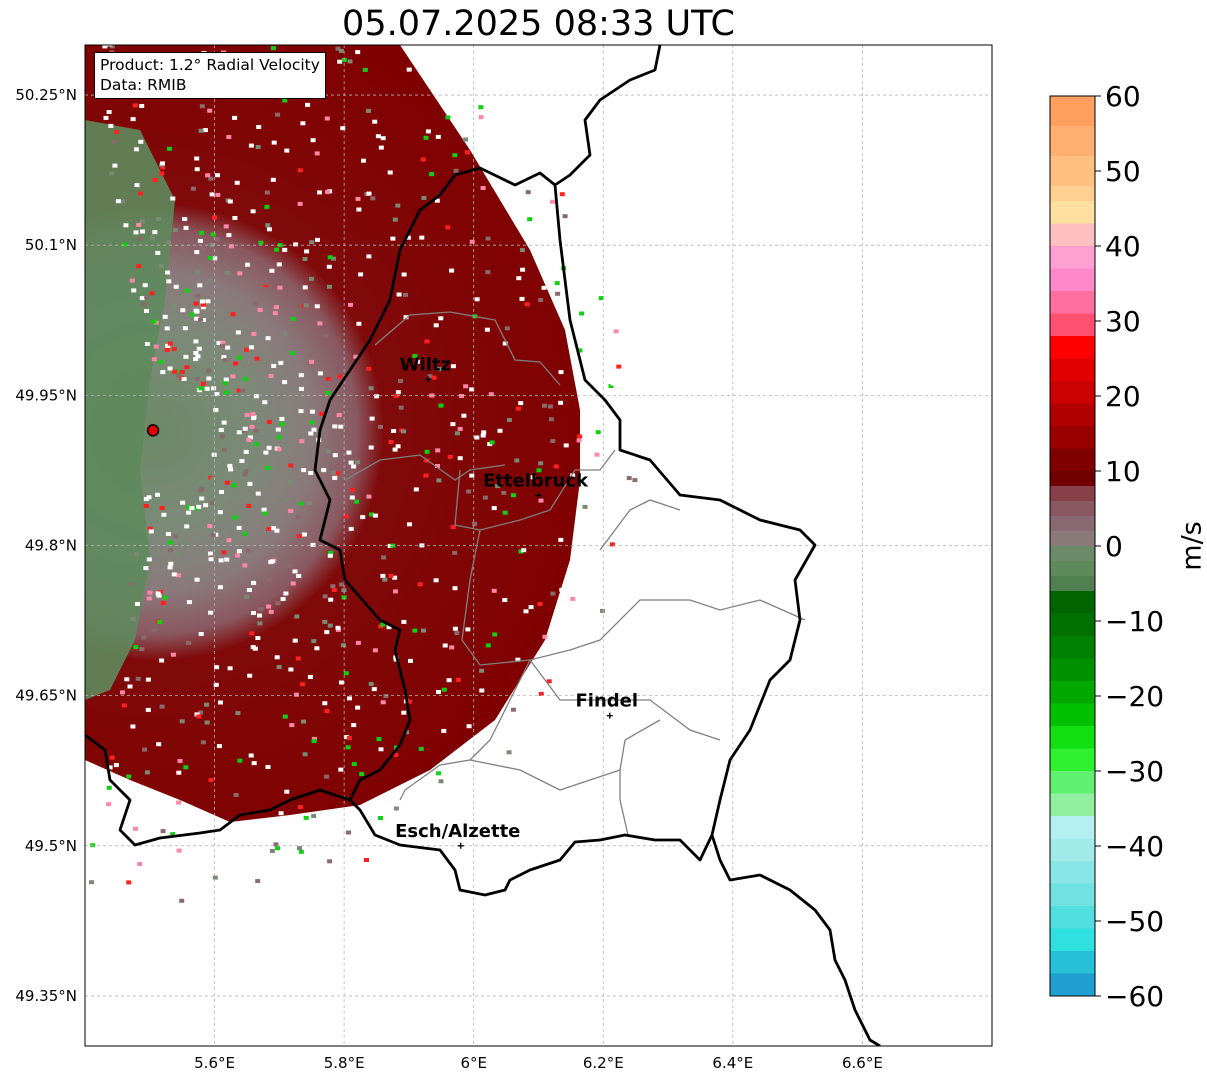 This screenshot has height=1081, width=1207. What do you see at coordinates (1134, 771) in the screenshot?
I see `colorbar-tick-label: −30` at bounding box center [1134, 771].